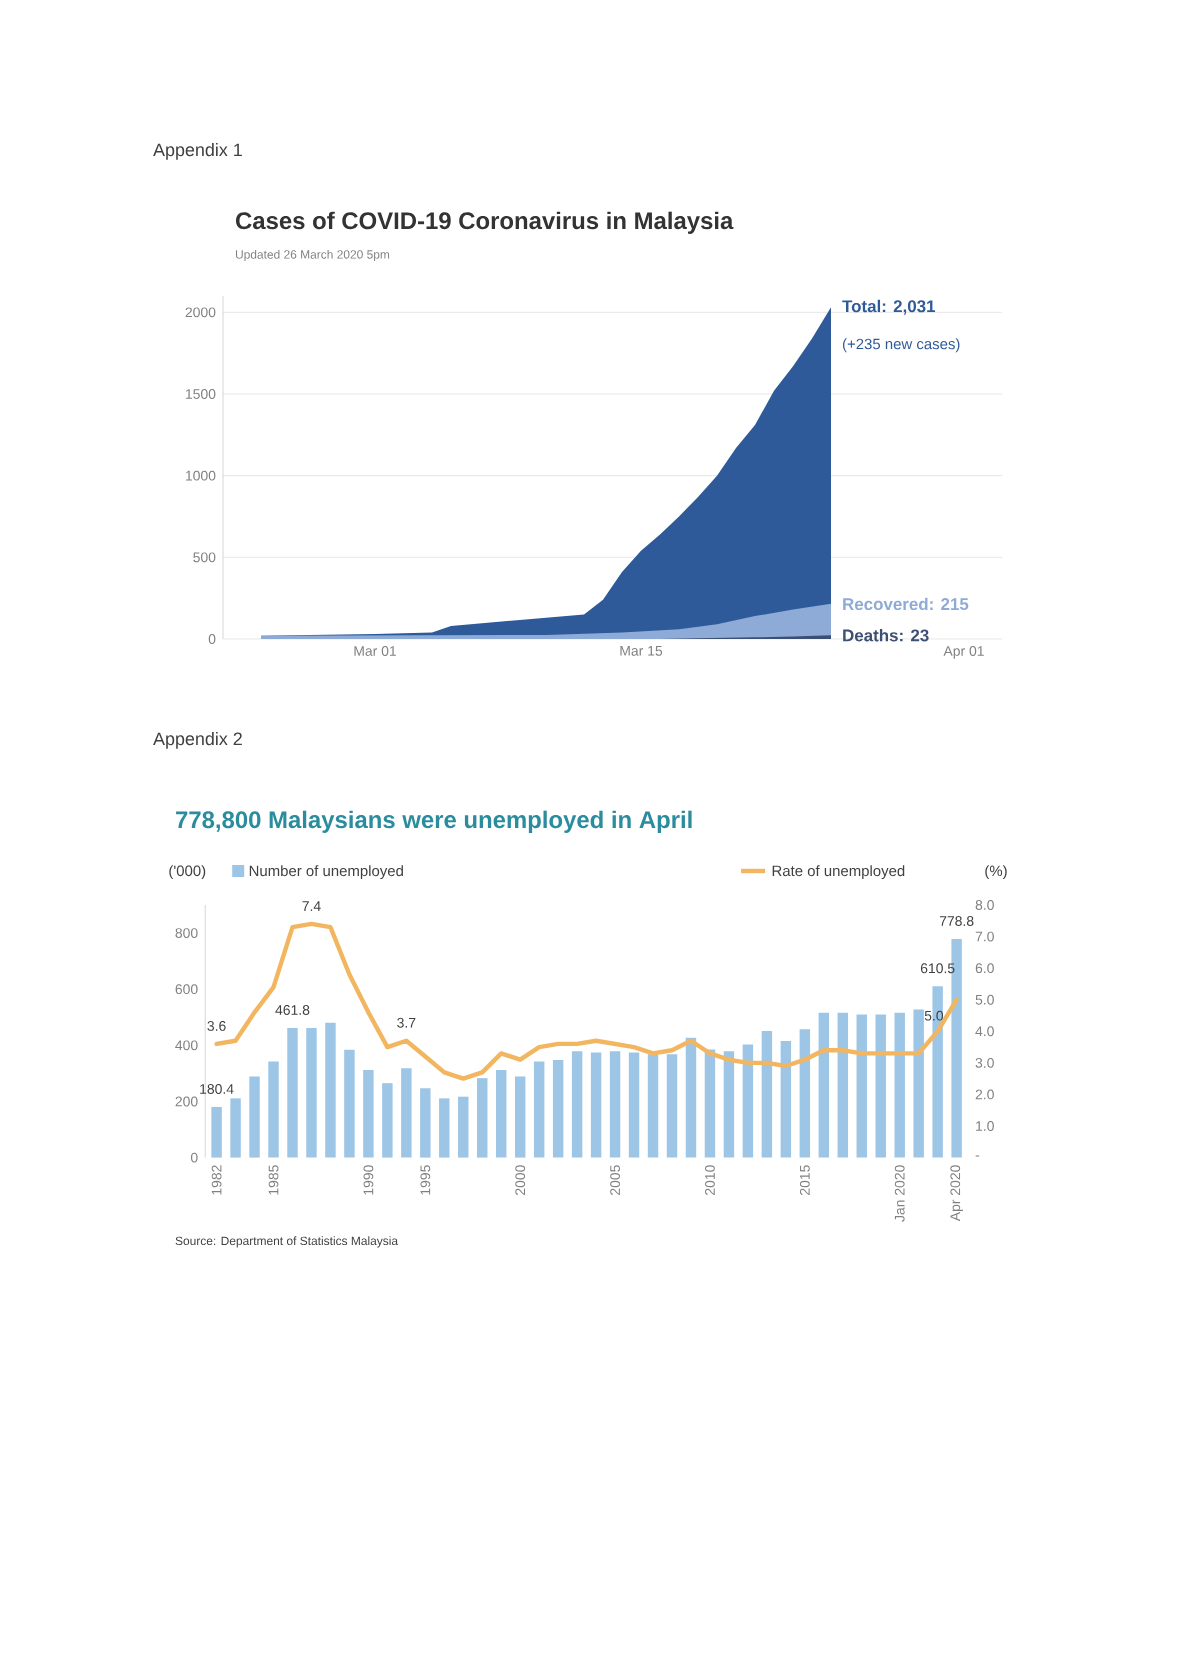 The height and width of the screenshot is (1668, 1180). I want to click on series-label: Recovered: 215, so click(906, 604).